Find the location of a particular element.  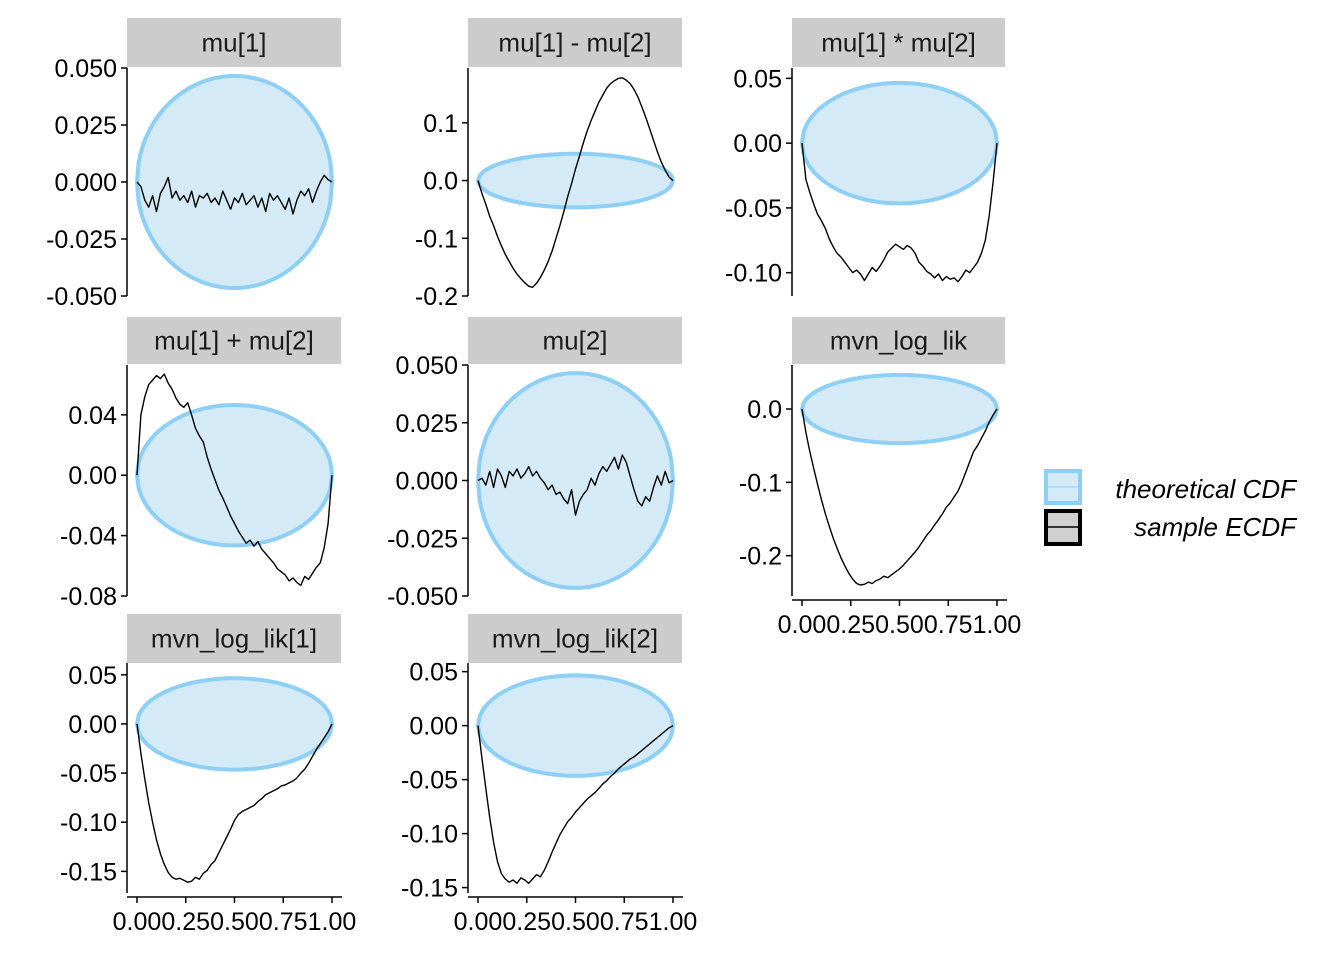

legend-label-sample: sample ECDF is located at coordinates (1216, 527).